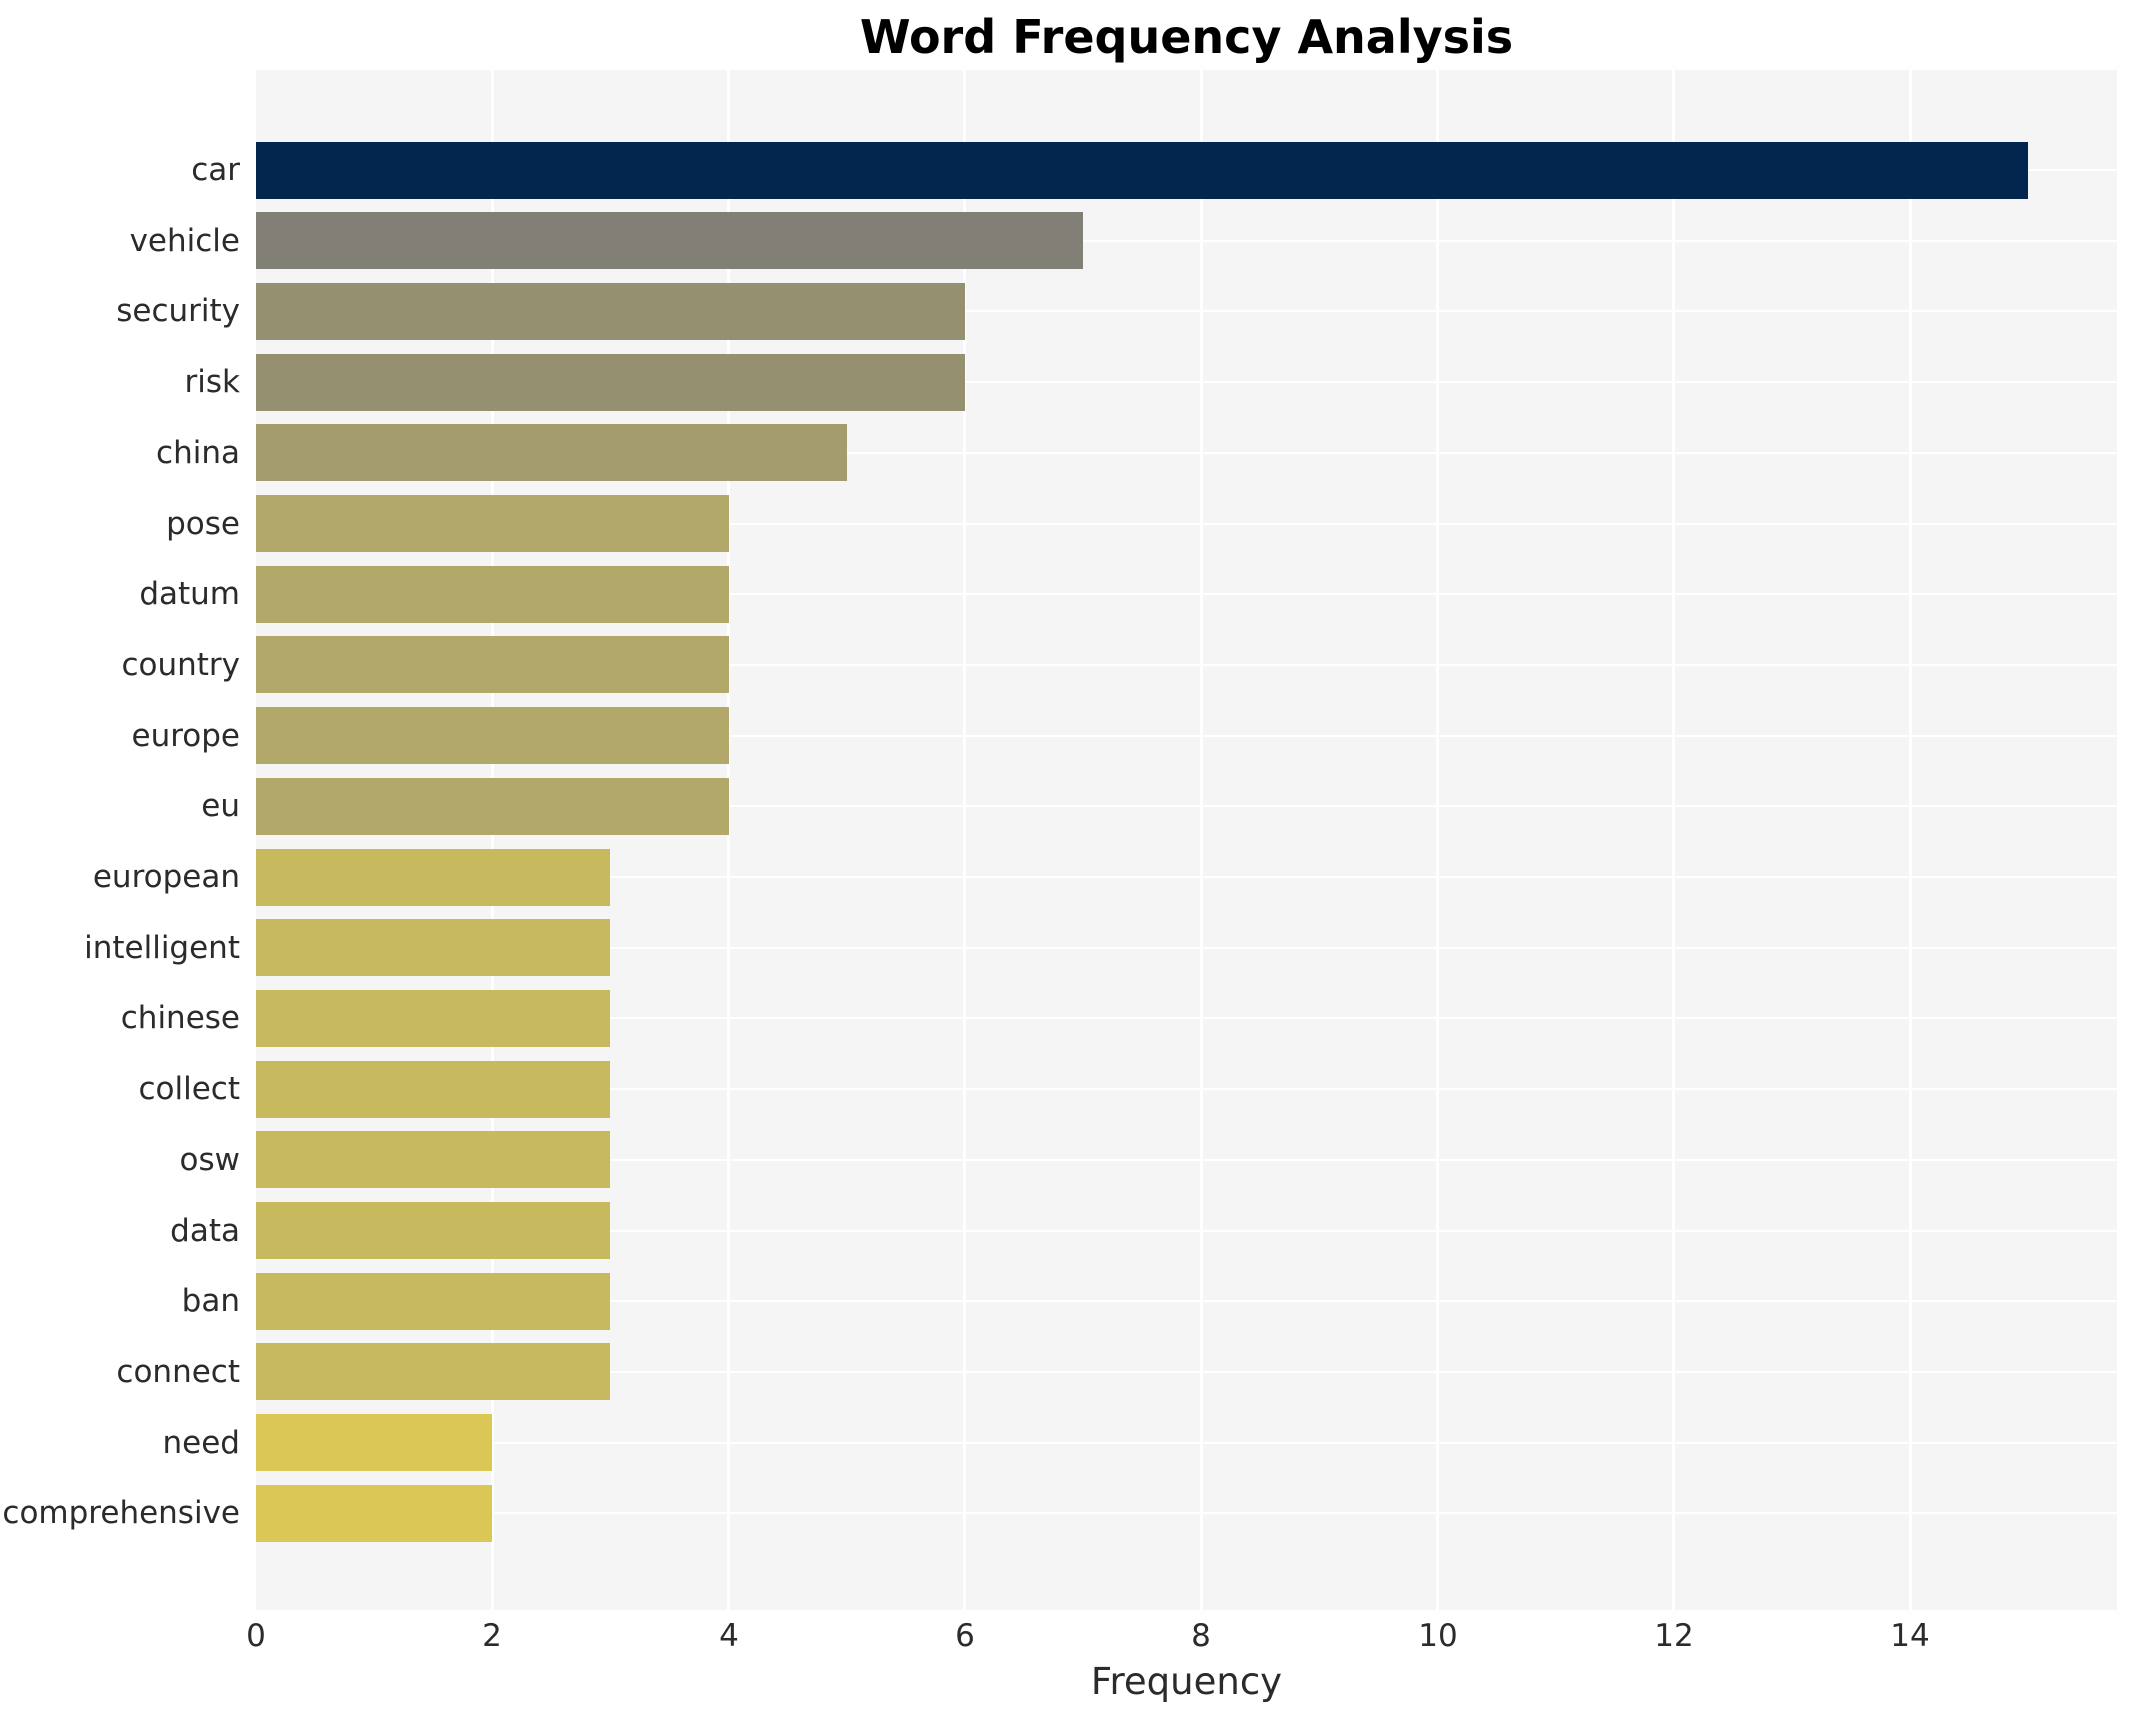  Describe the element at coordinates (212, 382) in the screenshot. I see `y-tick-label-risk: risk` at that location.